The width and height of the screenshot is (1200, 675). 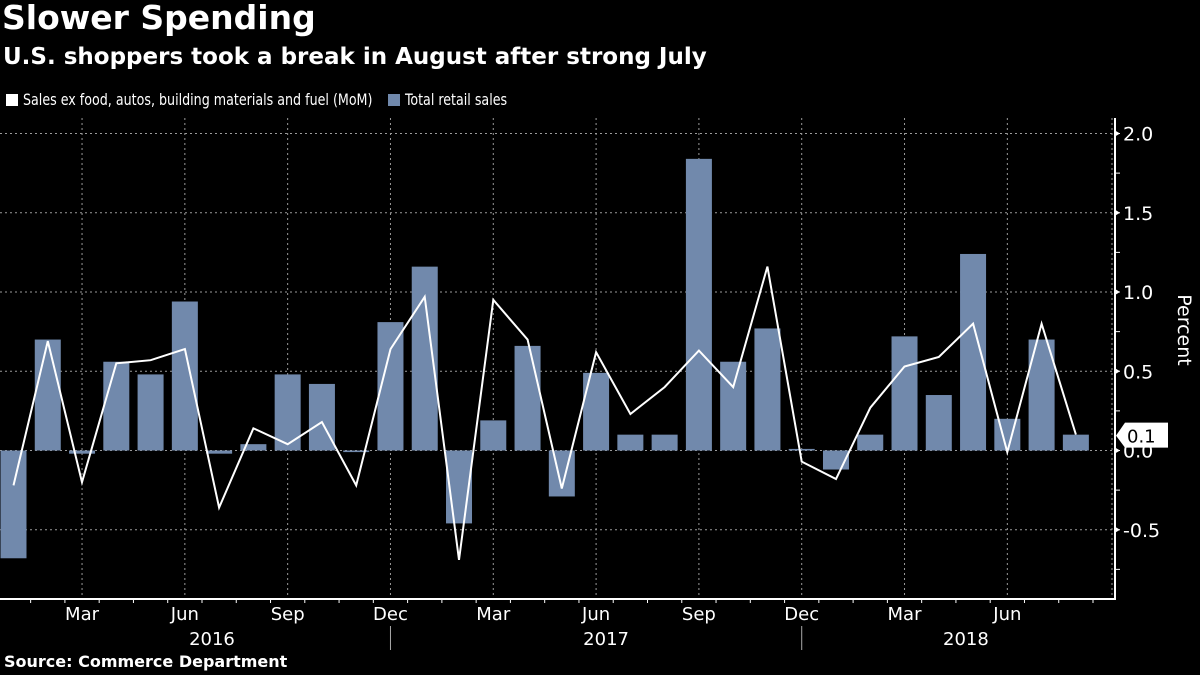 I want to click on y-tick-label: 1.5, so click(x=1138, y=214).